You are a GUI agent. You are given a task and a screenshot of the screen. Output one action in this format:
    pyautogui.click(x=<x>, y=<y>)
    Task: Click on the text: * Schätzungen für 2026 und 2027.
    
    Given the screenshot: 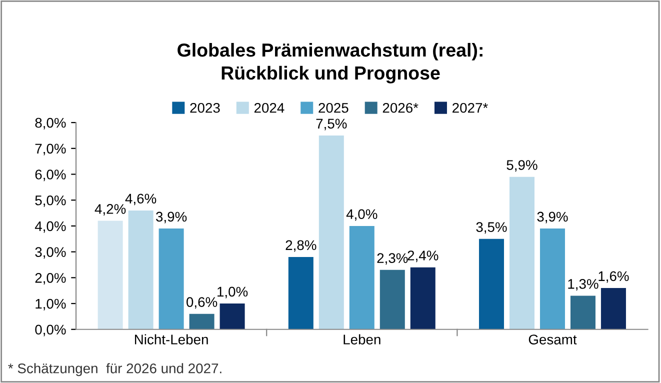 What is the action you would take?
    pyautogui.click(x=115, y=369)
    